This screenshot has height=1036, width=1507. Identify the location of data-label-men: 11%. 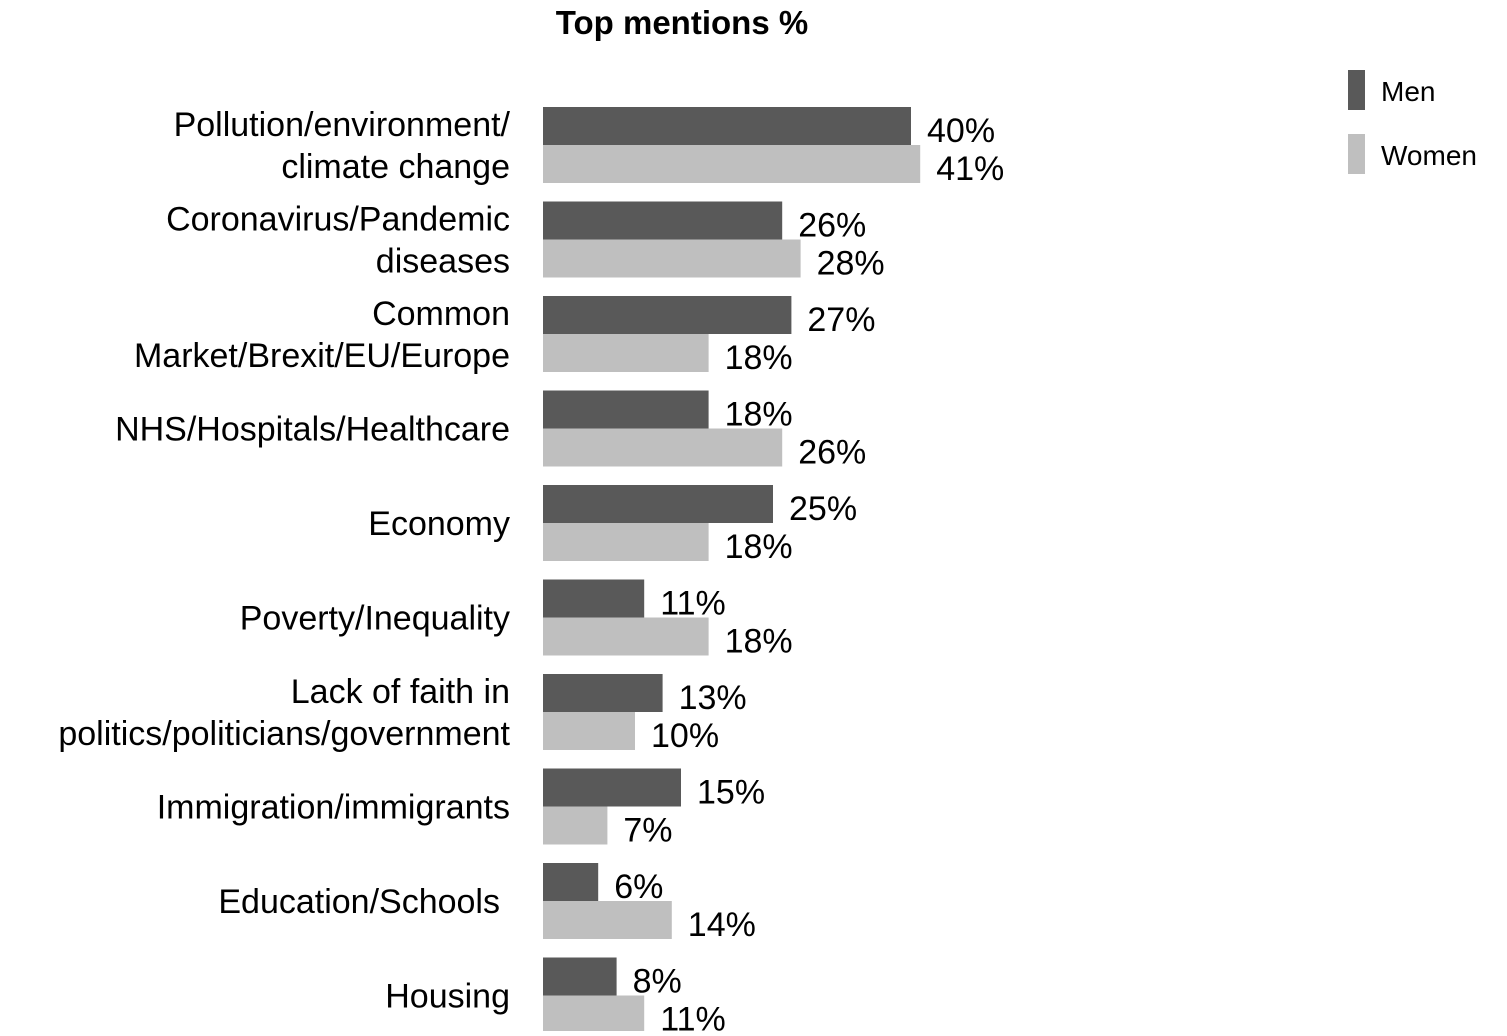
(693, 604).